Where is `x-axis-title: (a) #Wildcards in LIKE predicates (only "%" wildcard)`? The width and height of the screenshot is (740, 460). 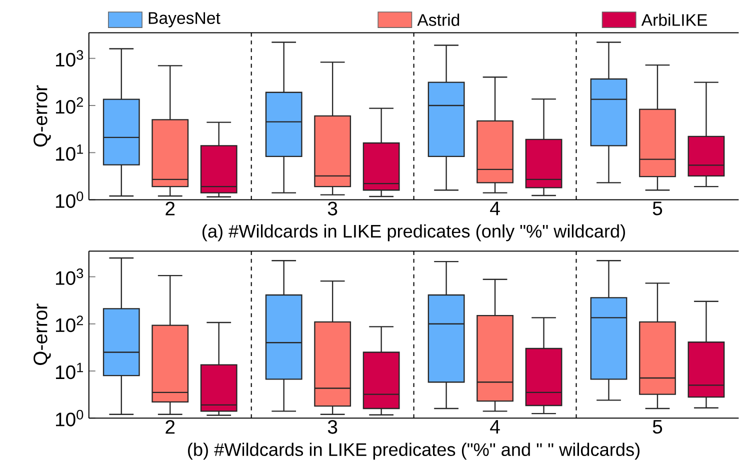
x-axis-title: (a) #Wildcards in LIKE predicates (only "%" wildcard) is located at coordinates (413, 233).